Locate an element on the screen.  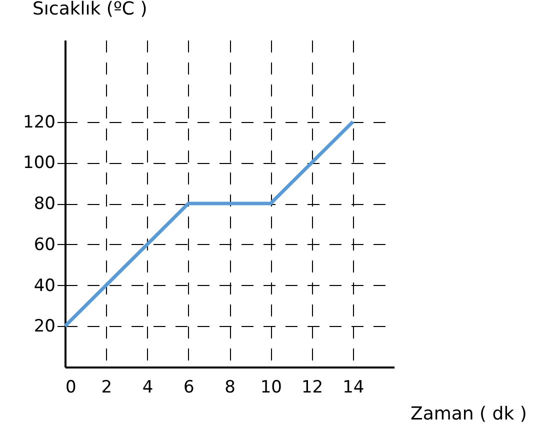
x-tick-label: 10 is located at coordinates (271, 388).